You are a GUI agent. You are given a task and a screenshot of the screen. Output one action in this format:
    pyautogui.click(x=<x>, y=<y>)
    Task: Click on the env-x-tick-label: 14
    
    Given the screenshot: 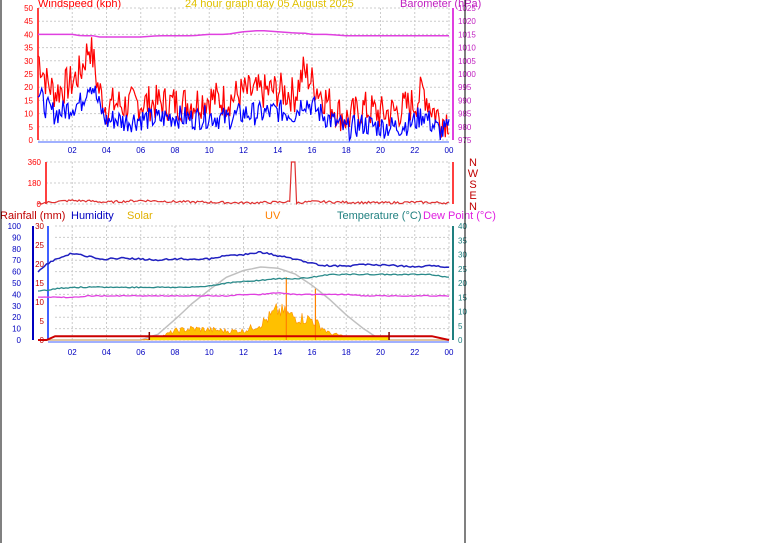 What is the action you would take?
    pyautogui.click(x=277, y=352)
    